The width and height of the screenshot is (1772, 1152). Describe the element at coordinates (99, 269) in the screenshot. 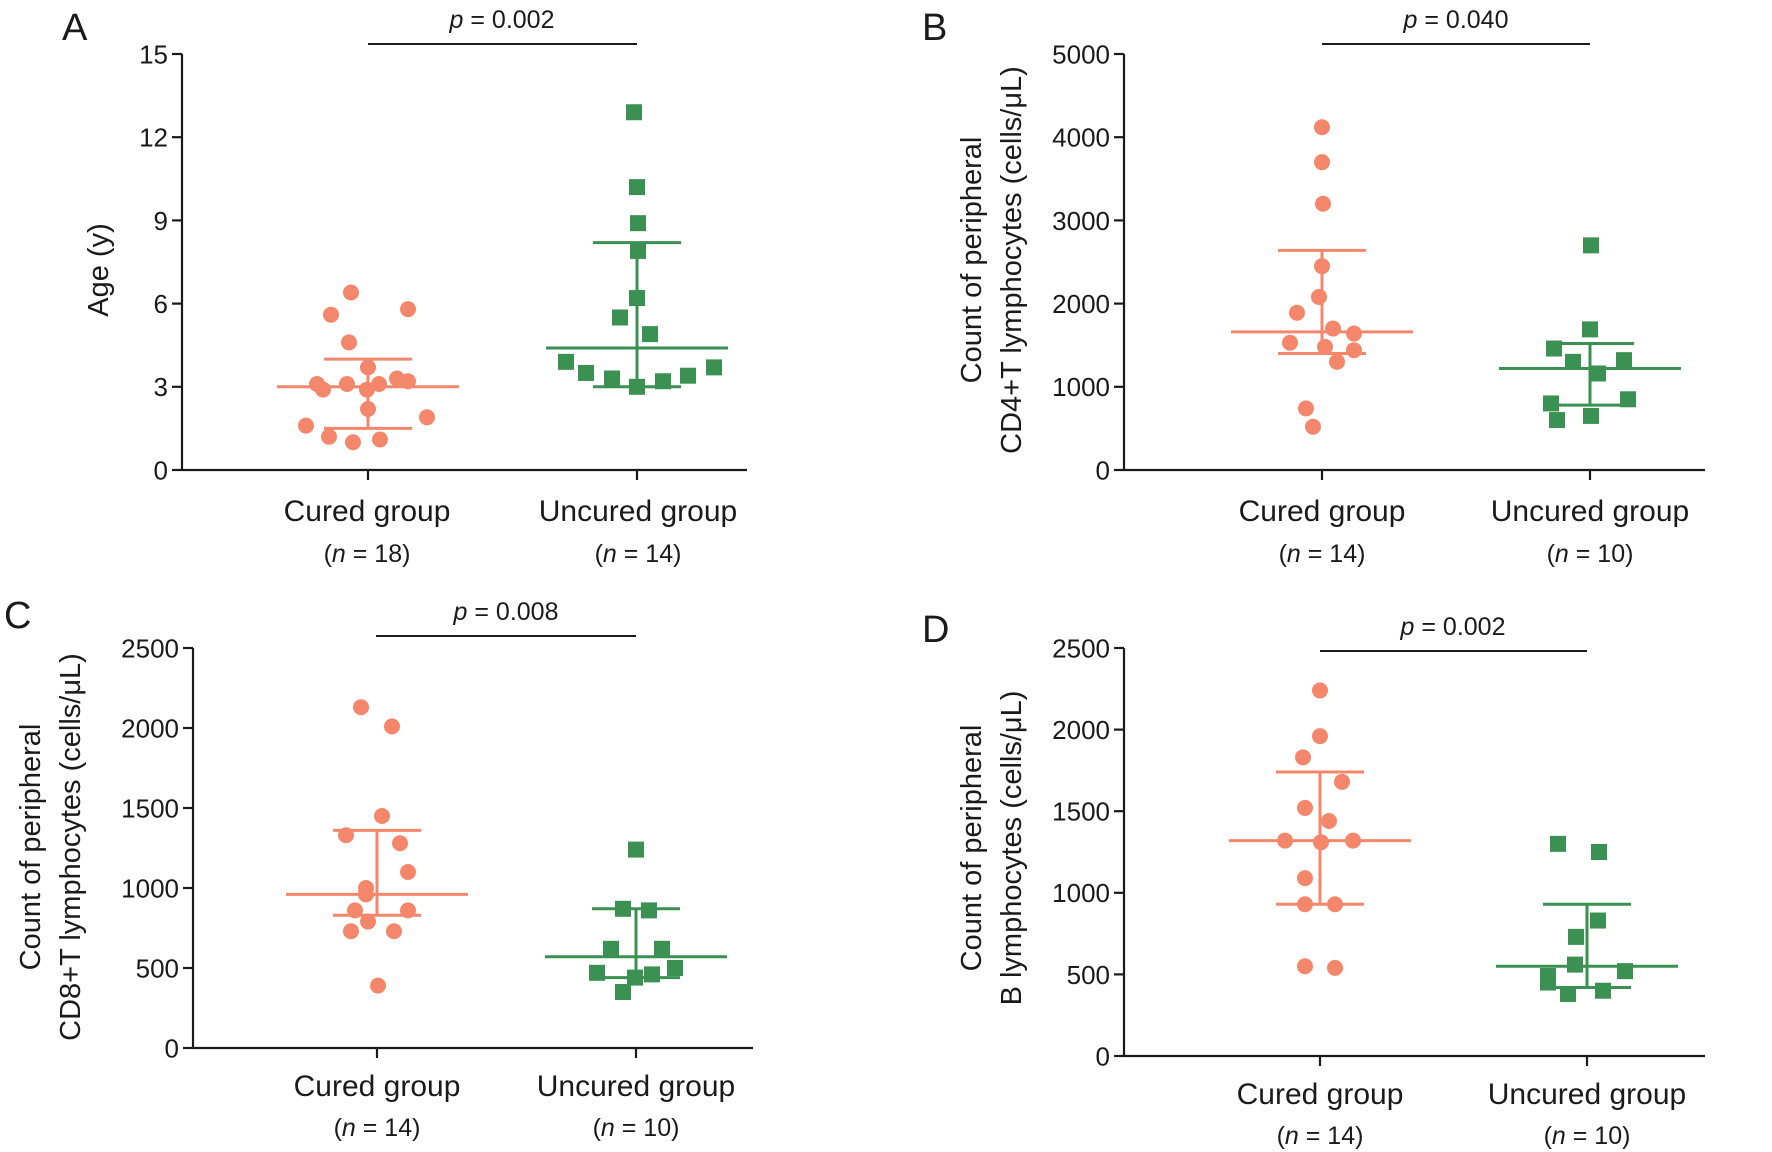

I see `y-axis-title: Age (y)` at that location.